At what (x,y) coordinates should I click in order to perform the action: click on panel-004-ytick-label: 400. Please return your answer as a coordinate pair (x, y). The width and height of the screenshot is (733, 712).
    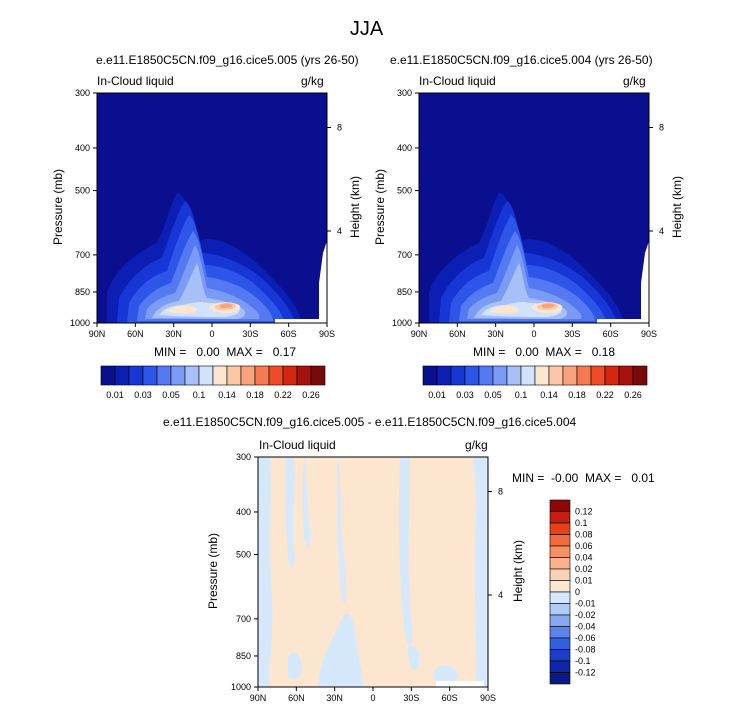
    Looking at the image, I should click on (404, 148).